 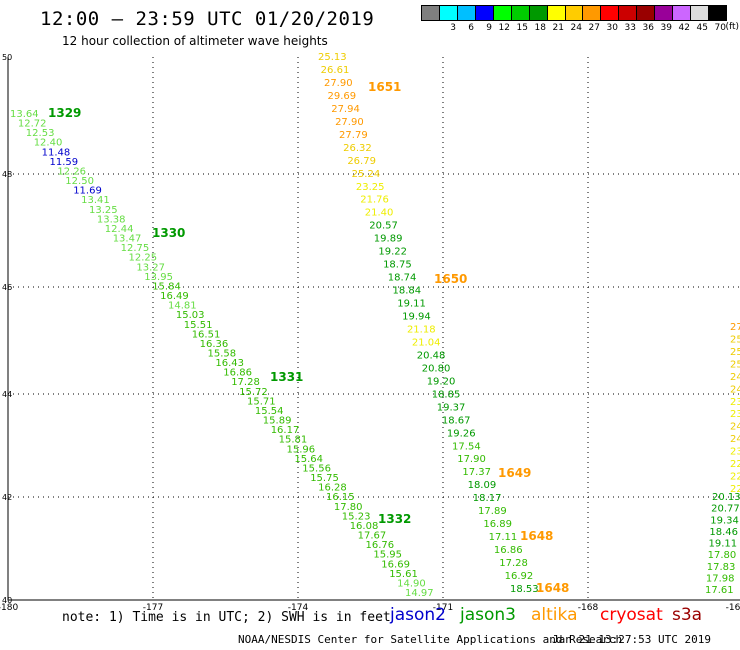 What do you see at coordinates (504, 28) in the screenshot?
I see `color-scale-label: 12` at bounding box center [504, 28].